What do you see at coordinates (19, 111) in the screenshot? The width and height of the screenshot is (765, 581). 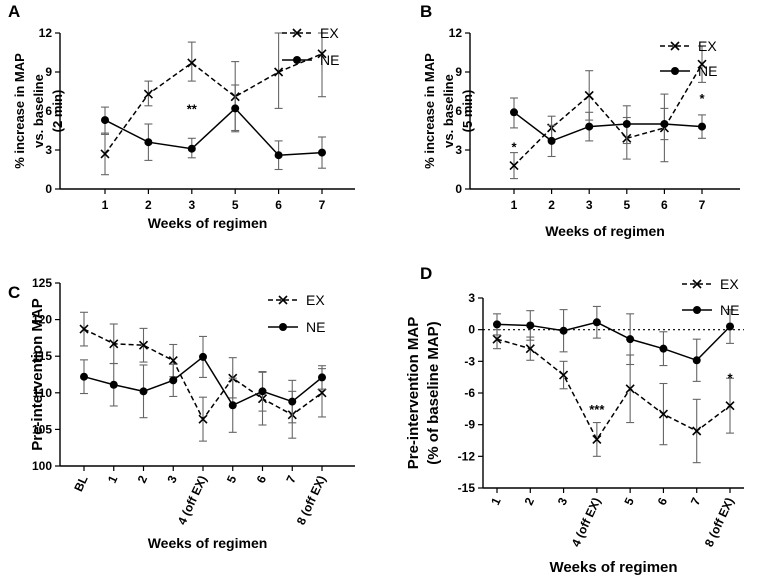 I see `y-axis-title: % increase in MAP` at bounding box center [19, 111].